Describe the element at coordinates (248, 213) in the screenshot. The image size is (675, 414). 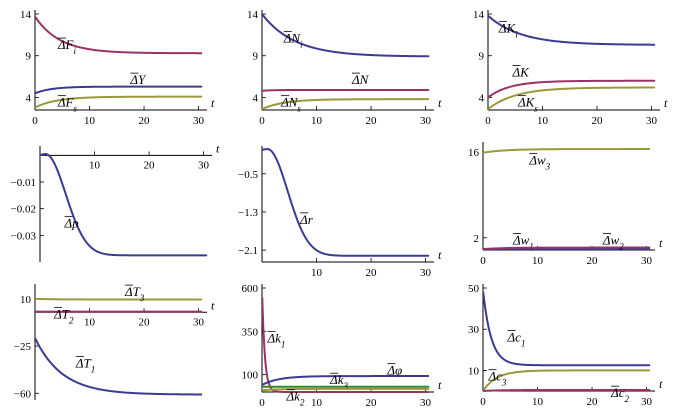
I see `y-tick-label: −1.3` at that location.